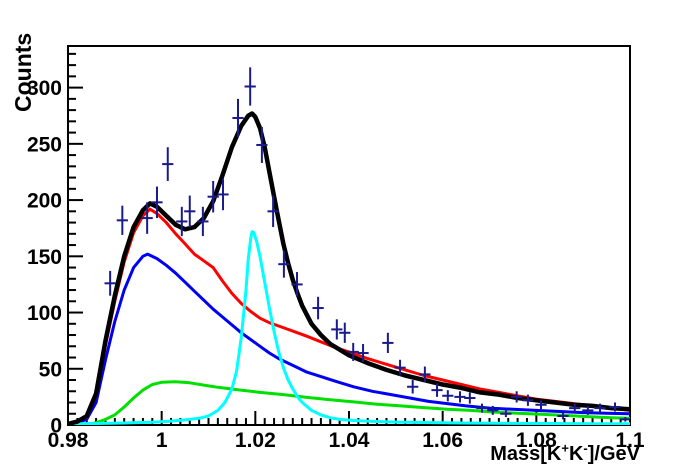 The height and width of the screenshot is (476, 698). Describe the element at coordinates (56, 426) in the screenshot. I see `y-tick-label: 0` at that location.